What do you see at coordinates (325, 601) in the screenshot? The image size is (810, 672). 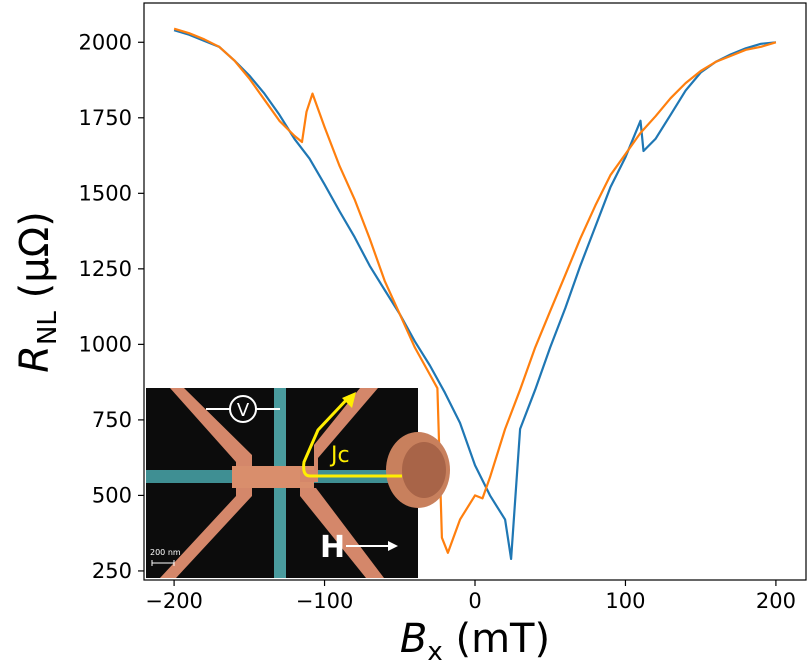 I see `x-tick-label-1: −100` at bounding box center [325, 601].